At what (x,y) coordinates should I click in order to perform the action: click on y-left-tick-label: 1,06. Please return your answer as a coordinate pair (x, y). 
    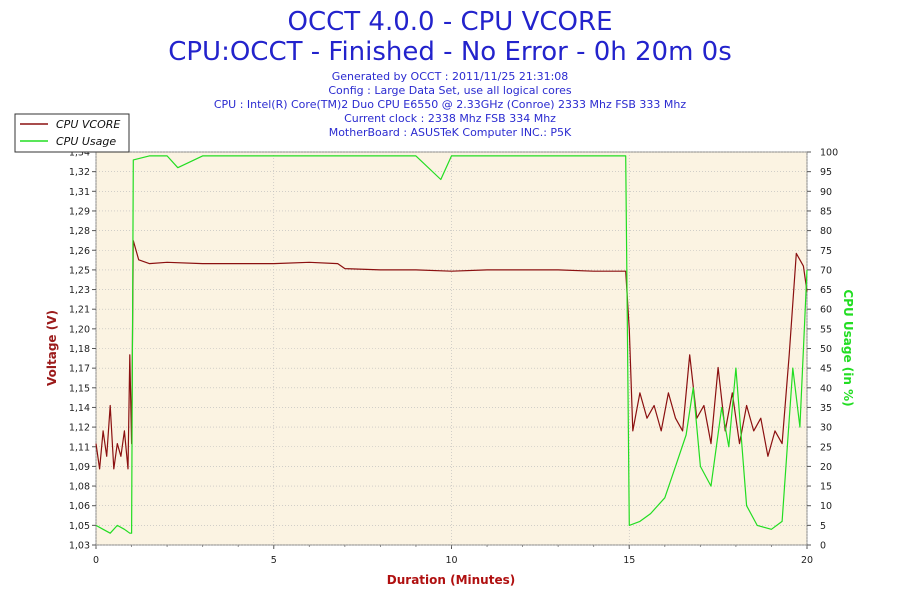
    Looking at the image, I should click on (79, 506).